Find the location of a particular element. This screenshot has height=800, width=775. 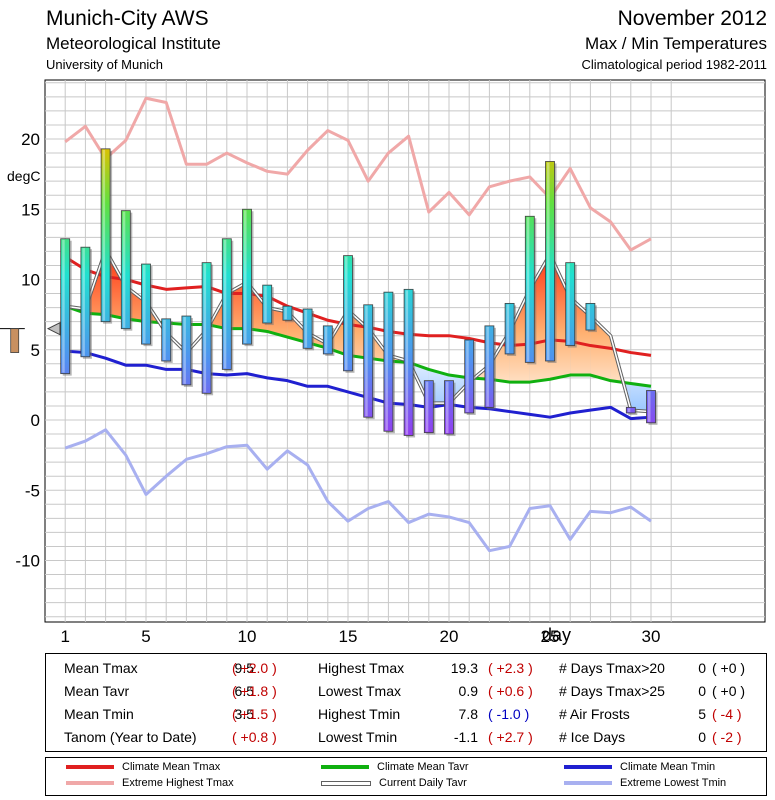

stat-highest-tmin-value: 7.8 is located at coordinates (468, 714).